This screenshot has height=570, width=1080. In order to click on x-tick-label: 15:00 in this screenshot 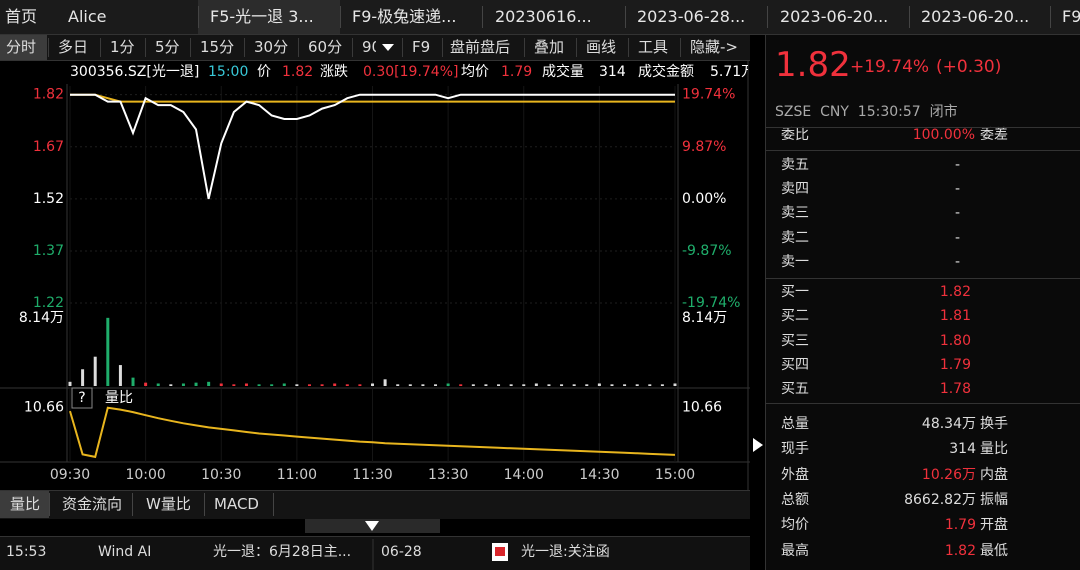, I will do `click(675, 475)`.